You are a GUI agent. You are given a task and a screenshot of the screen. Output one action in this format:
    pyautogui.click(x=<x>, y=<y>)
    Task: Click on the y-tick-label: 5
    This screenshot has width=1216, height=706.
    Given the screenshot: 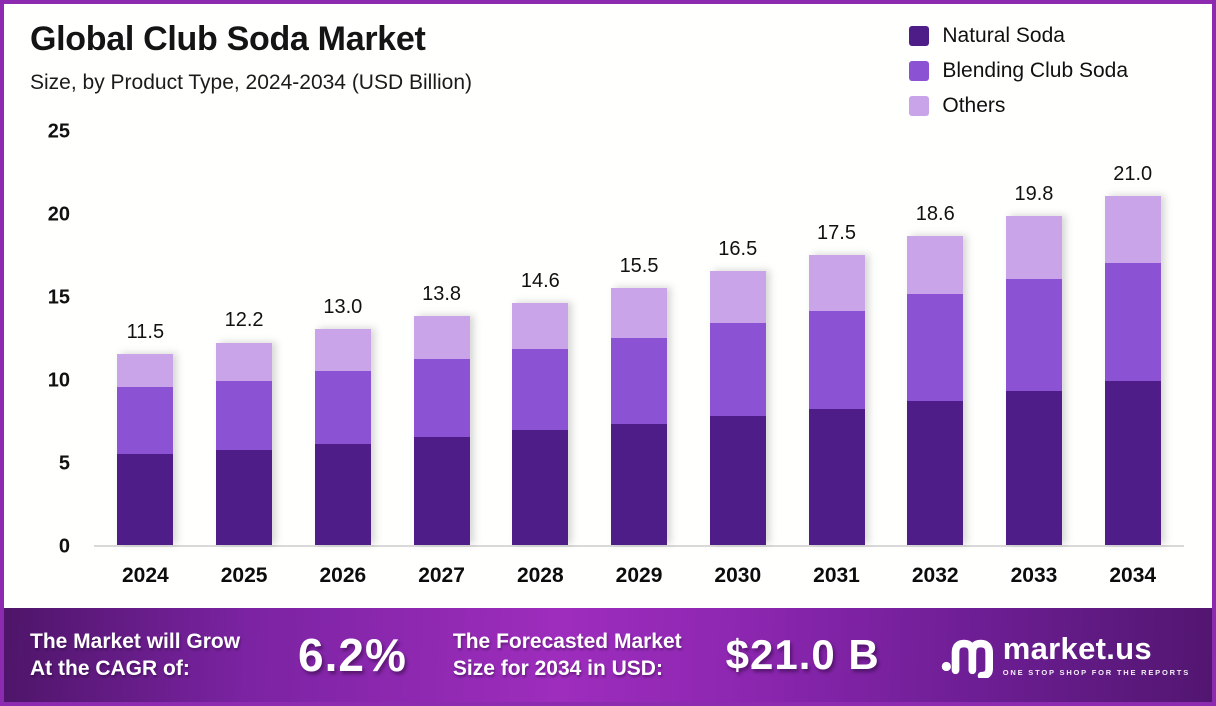 What is the action you would take?
    pyautogui.click(x=64, y=463)
    